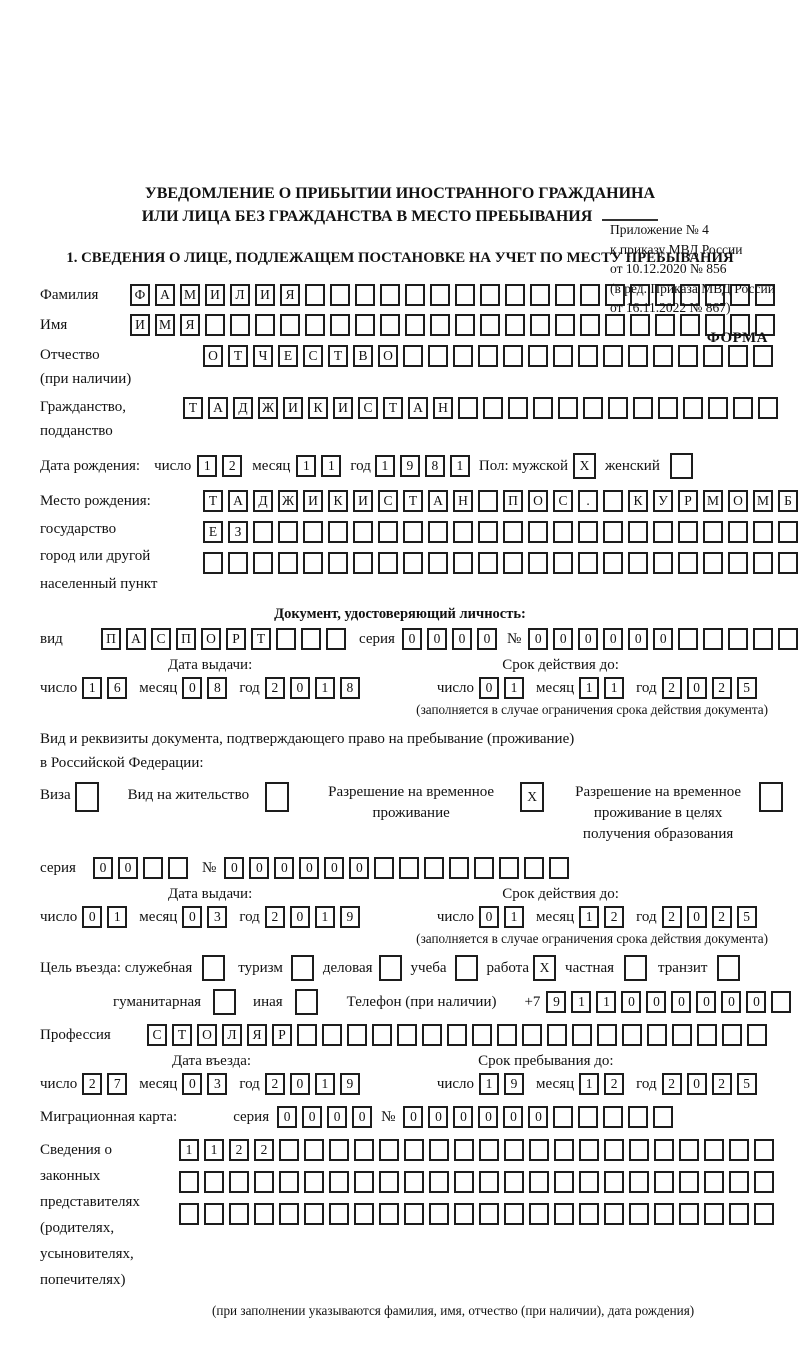 Image resolution: width=800 pixels, height=1345 pixels. Describe the element at coordinates (109, 1116) in the screenshot. I see `migration-card-label: Миграционная карта:` at that location.